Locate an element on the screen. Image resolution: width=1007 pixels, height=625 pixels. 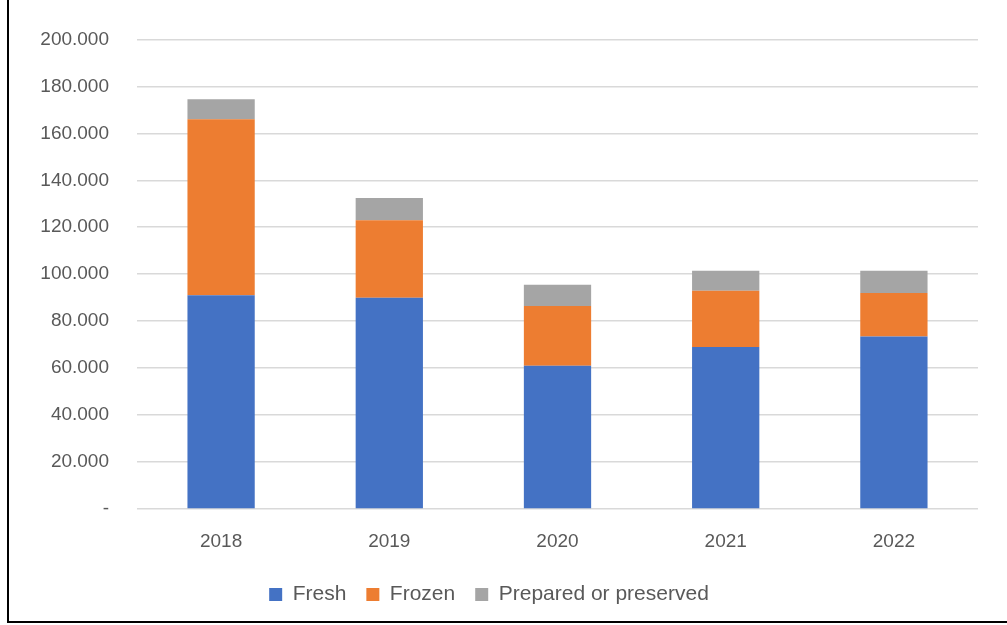
y-tick-label: 100.000 is located at coordinates (74, 273).